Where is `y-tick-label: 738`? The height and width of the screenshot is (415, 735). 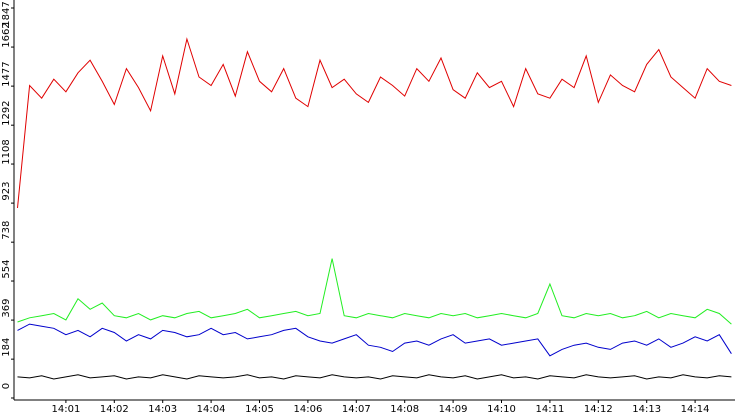
y-tick-label: 738 is located at coordinates (6, 230).